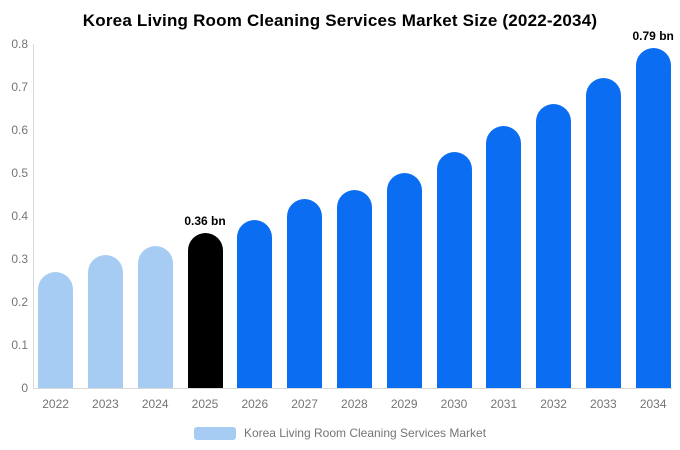 The width and height of the screenshot is (680, 450). I want to click on x-tick-label-2033: 2033, so click(603, 404).